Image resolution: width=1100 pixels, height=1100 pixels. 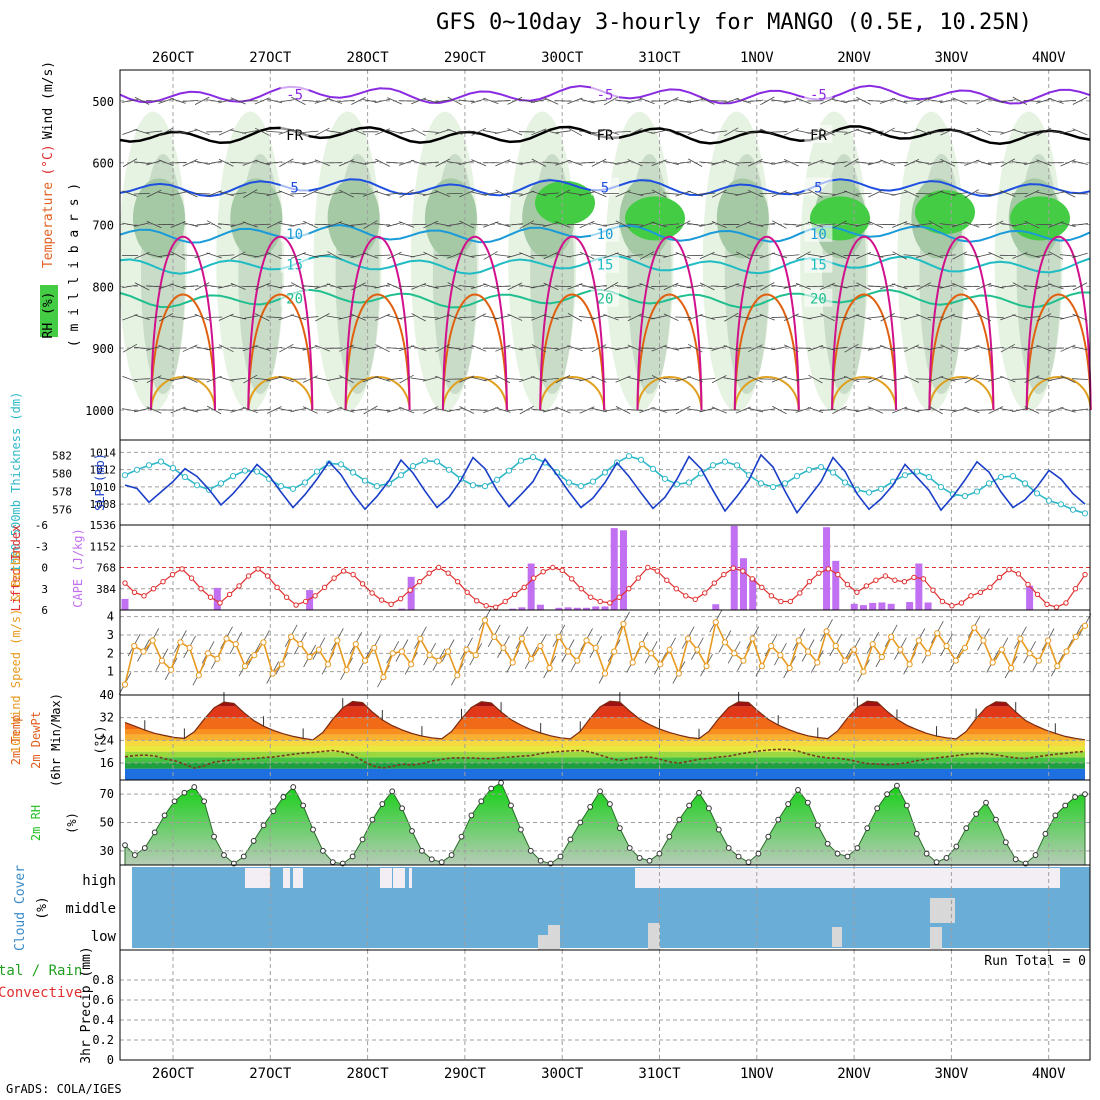 I want to click on temp-band, so click(x=605, y=723).